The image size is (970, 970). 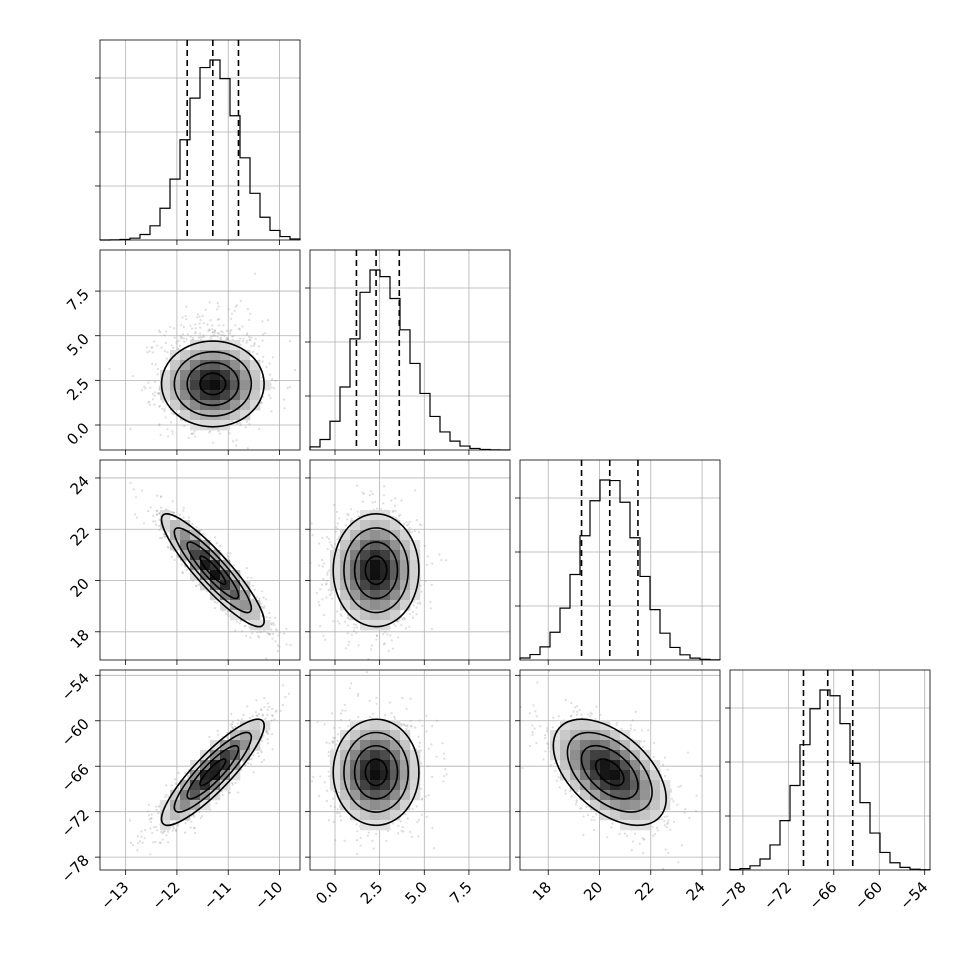 I want to click on panel-content, so click(x=210, y=571).